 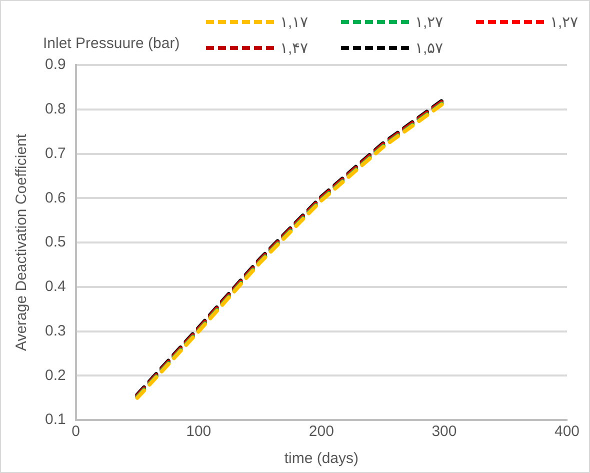 What do you see at coordinates (444, 431) in the screenshot?
I see `x-tick-label: 300` at bounding box center [444, 431].